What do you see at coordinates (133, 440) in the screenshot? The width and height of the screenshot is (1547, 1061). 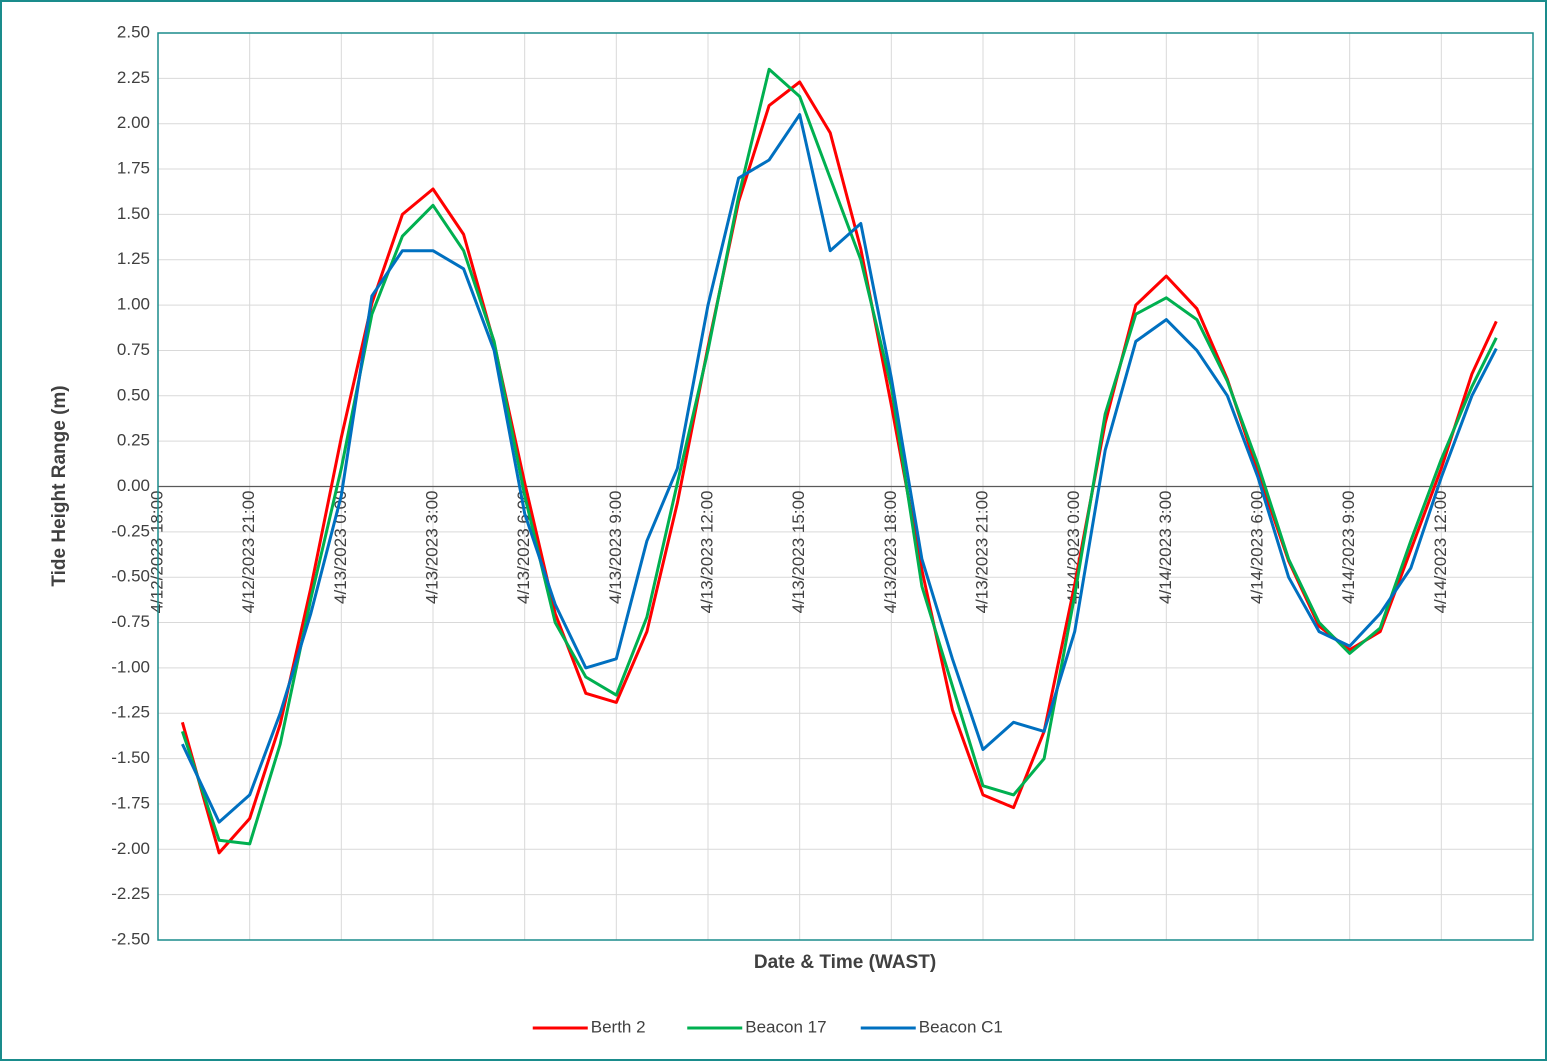 I see `y-tick-label: 0.25` at bounding box center [133, 440].